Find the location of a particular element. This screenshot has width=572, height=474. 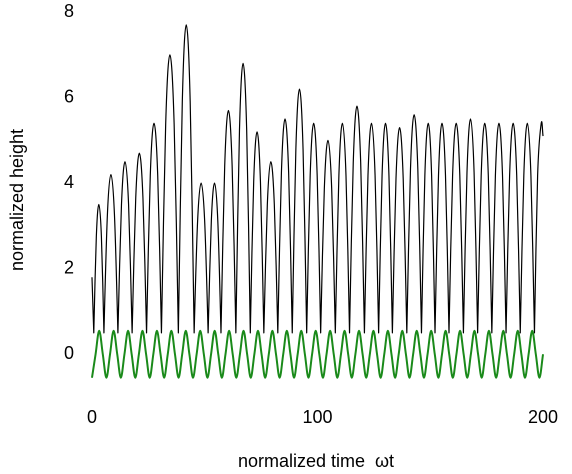

x-tick-label: 100 is located at coordinates (317, 417).